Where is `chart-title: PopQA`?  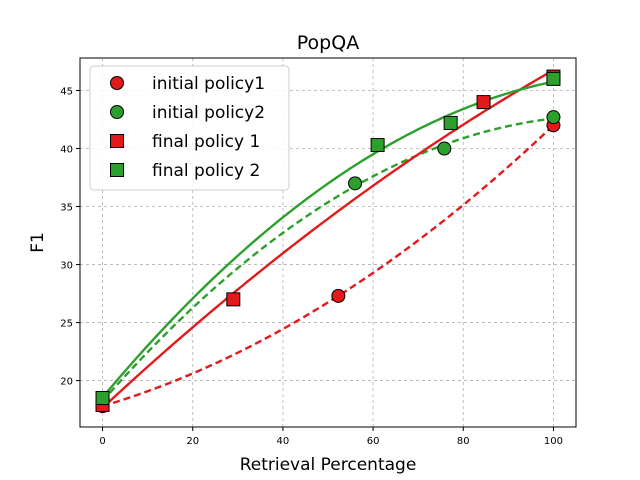 chart-title: PopQA is located at coordinates (328, 43).